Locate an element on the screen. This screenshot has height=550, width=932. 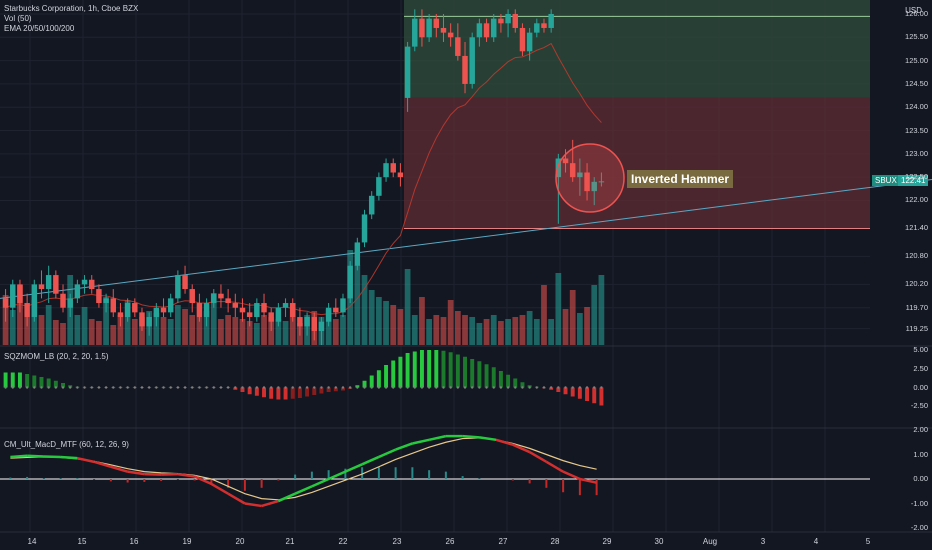
price-tick-label: 124.50 is located at coordinates (916, 83).